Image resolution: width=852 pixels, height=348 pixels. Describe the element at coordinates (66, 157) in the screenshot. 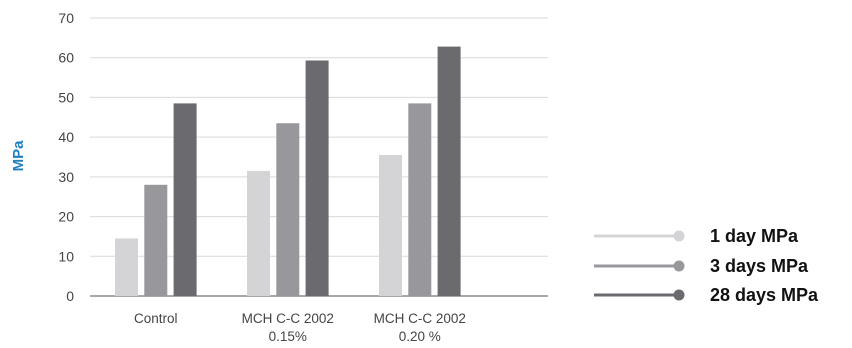

I see `y-axis-ticks: 0 10 20 30 40 50 60 70` at that location.